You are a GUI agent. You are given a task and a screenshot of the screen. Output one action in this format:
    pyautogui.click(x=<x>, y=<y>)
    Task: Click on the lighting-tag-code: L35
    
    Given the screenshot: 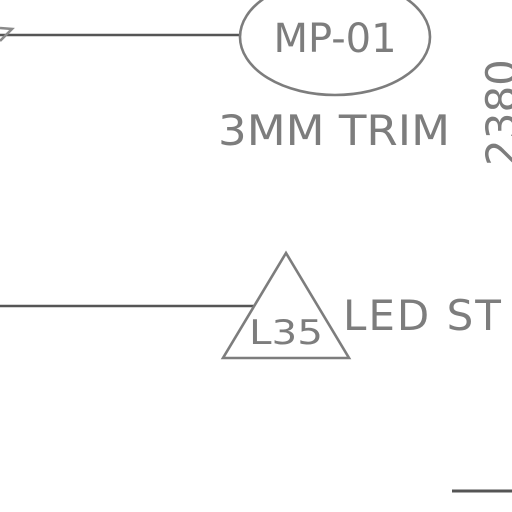 What is the action you would take?
    pyautogui.click(x=286, y=333)
    